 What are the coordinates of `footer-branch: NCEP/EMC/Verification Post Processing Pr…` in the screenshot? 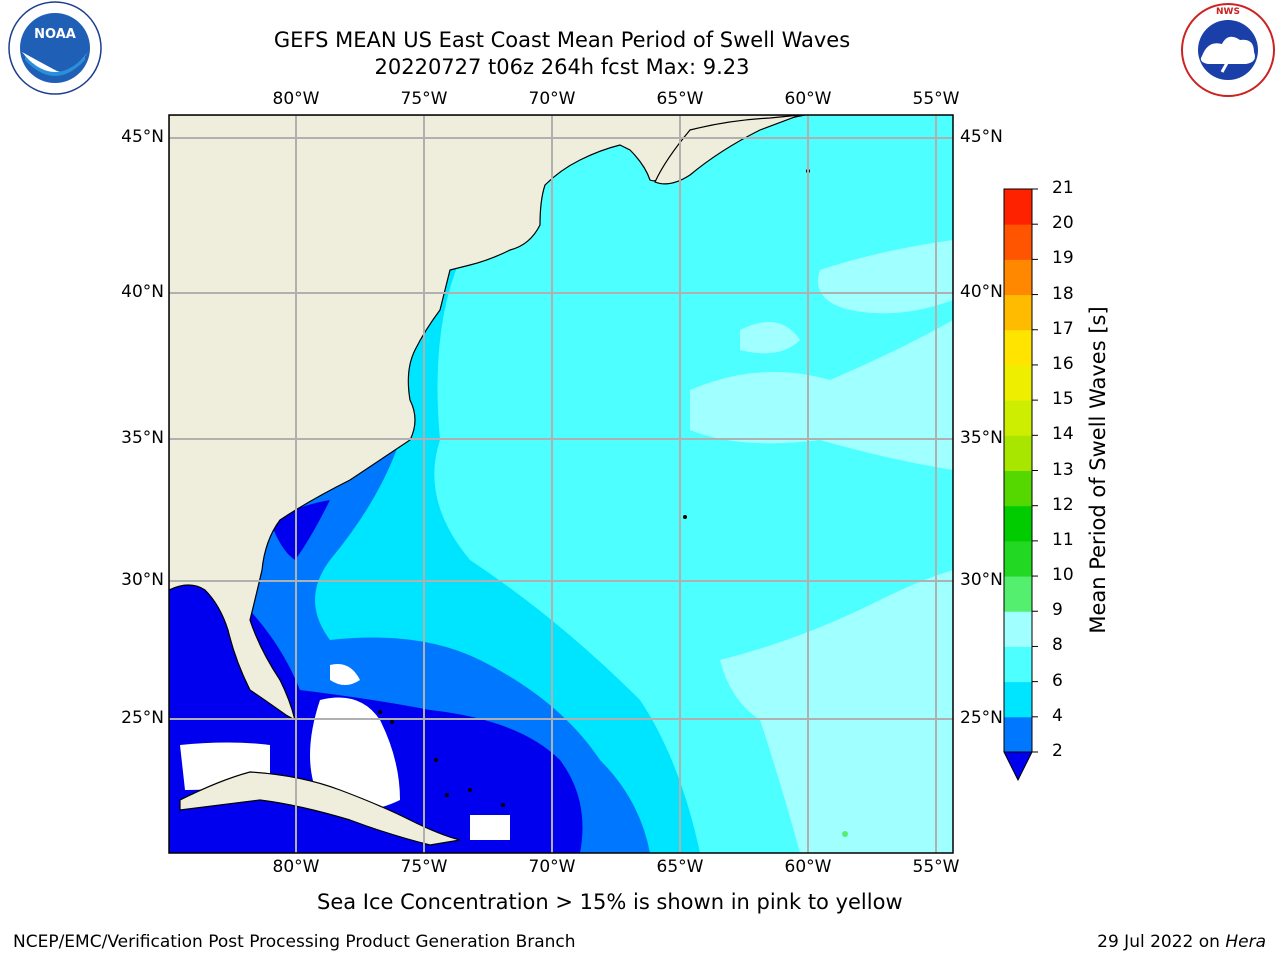 It's located at (294, 942).